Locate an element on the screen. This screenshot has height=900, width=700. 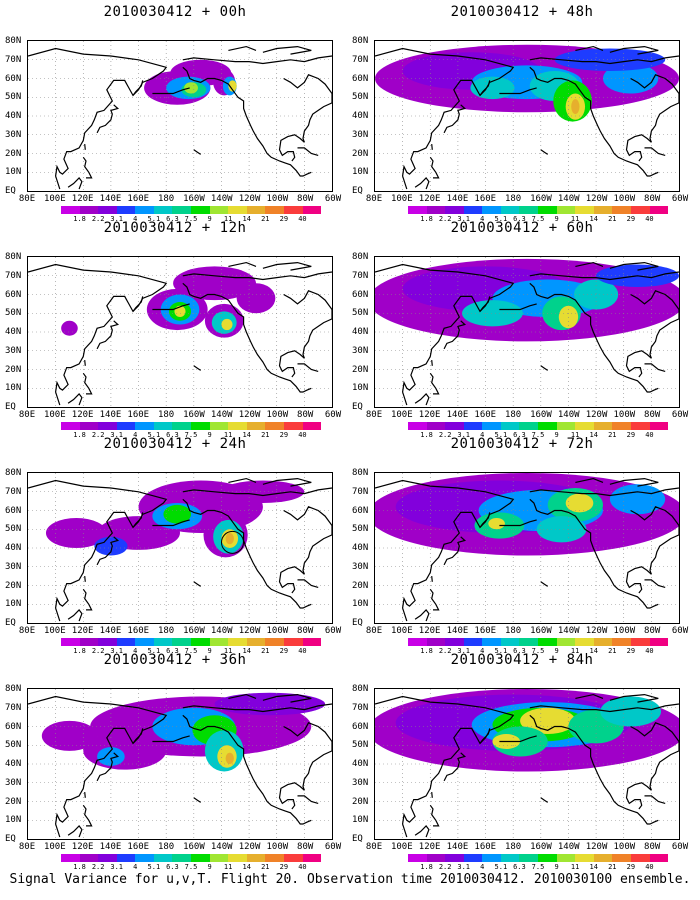
colorbar-label: 2.2 is located at coordinates (445, 651).